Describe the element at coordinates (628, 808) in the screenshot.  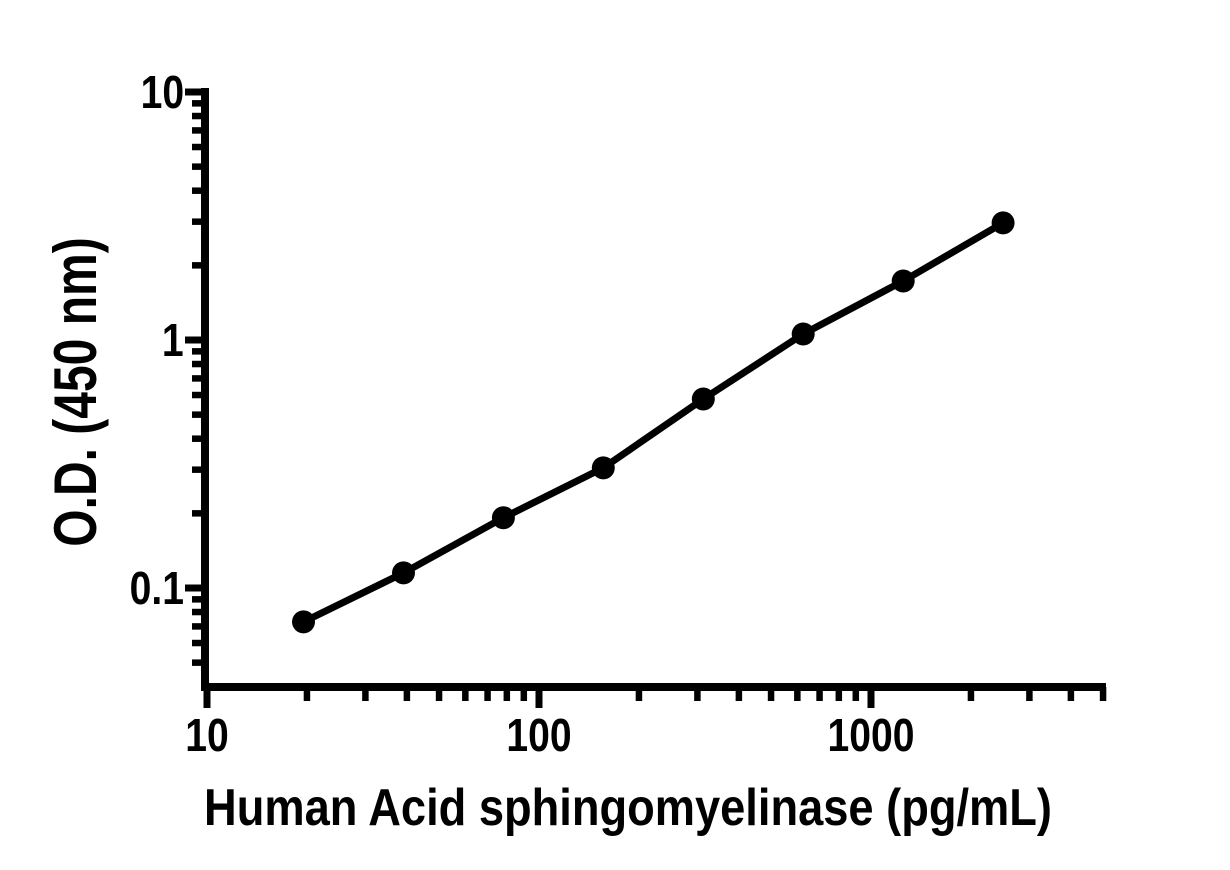
I see `x-axis-title: Human Acid sphingomyelinase (pg/mL)` at that location.